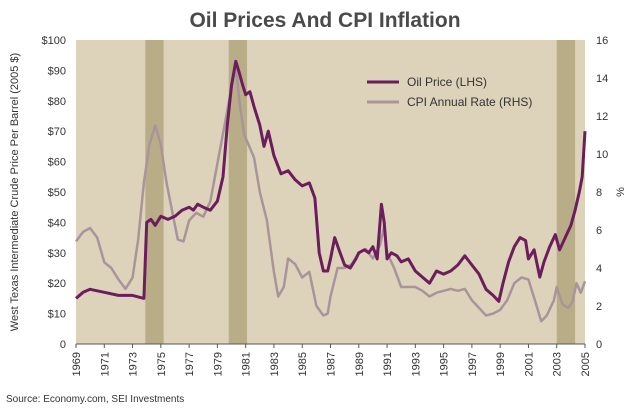 The width and height of the screenshot is (640, 410). I want to click on x-tick-label: 1975, so click(162, 364).